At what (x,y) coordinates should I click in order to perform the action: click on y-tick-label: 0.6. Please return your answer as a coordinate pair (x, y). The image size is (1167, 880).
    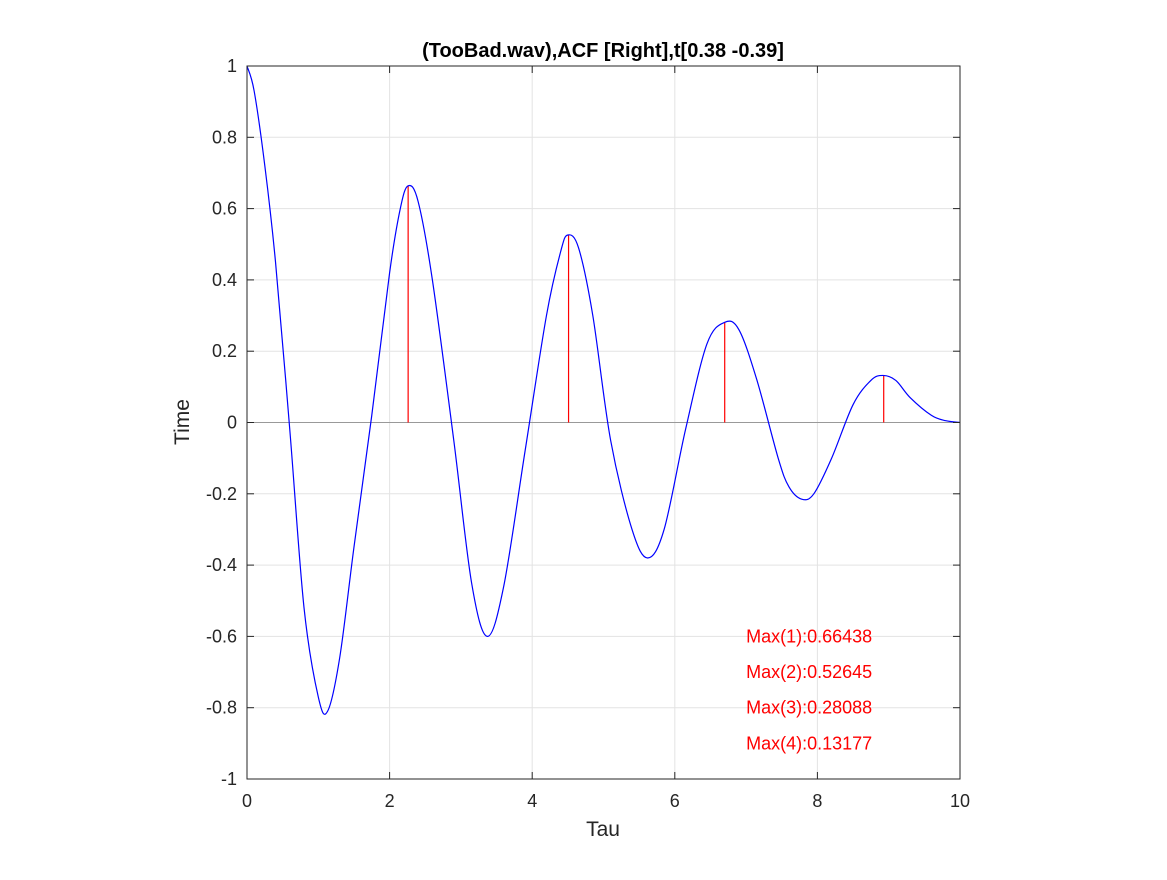
    Looking at the image, I should click on (224, 209).